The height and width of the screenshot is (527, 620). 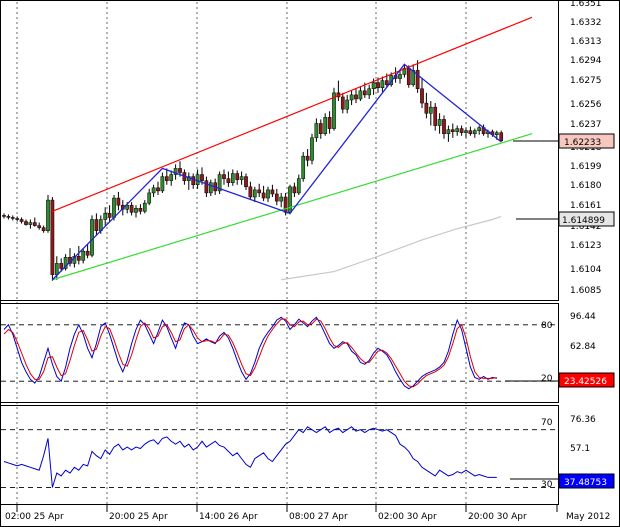 I want to click on rsi-value-box, so click(x=586, y=481).